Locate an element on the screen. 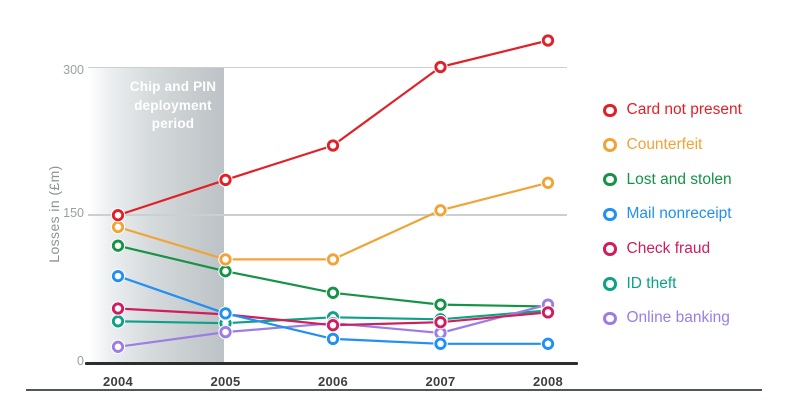 This screenshot has height=409, width=800. legend-item-online-banking: Online banking is located at coordinates (672, 318).